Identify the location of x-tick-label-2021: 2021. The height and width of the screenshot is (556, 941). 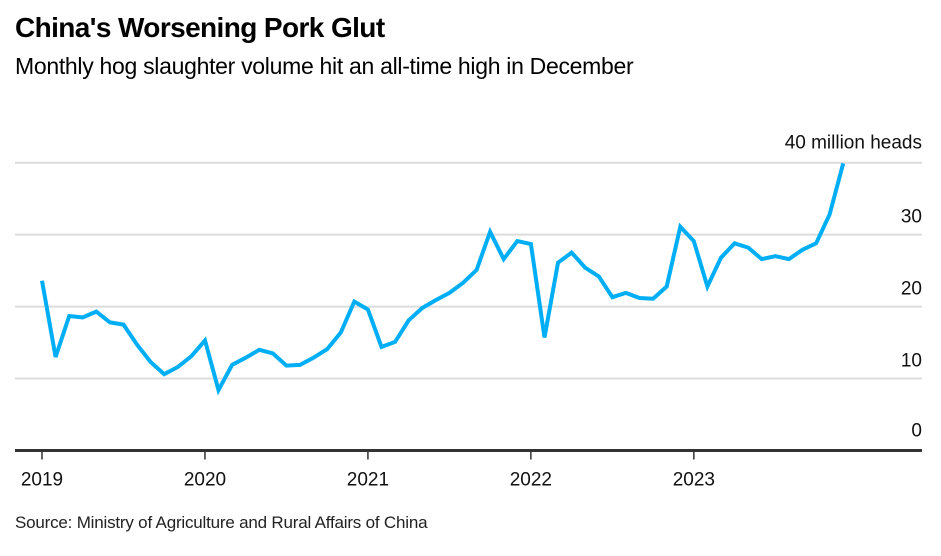
(368, 480).